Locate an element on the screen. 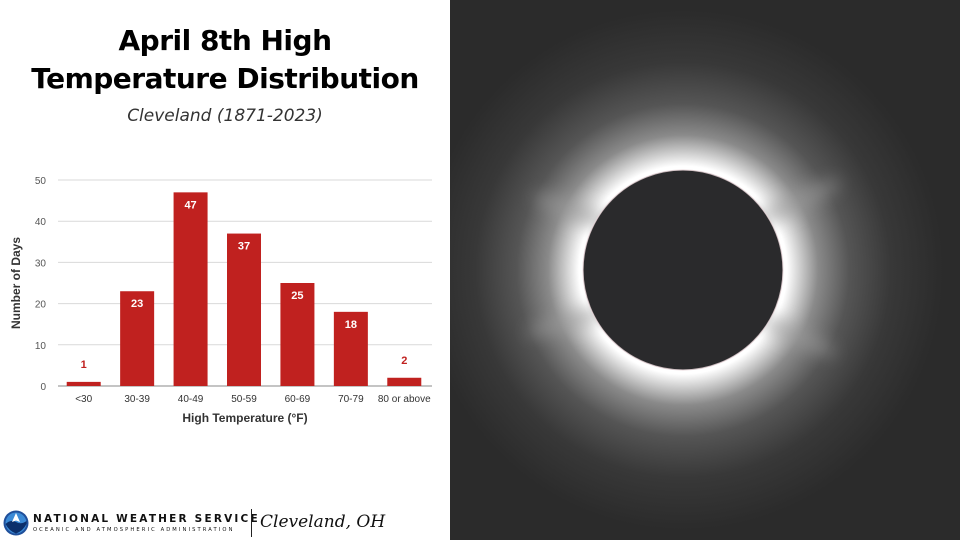  footer-divider is located at coordinates (251, 523).